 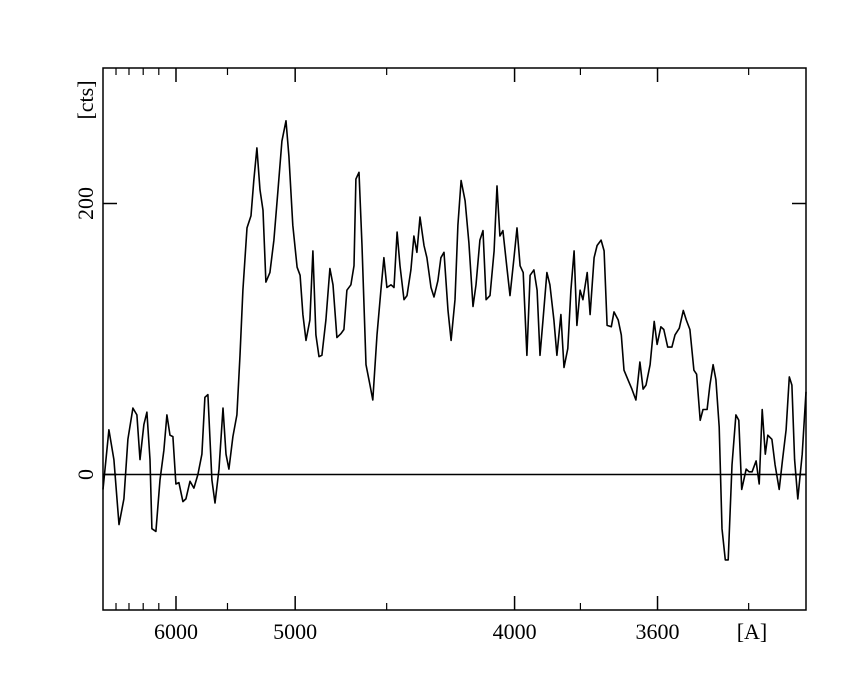 I want to click on y-tick-label: 200, so click(x=85, y=203).